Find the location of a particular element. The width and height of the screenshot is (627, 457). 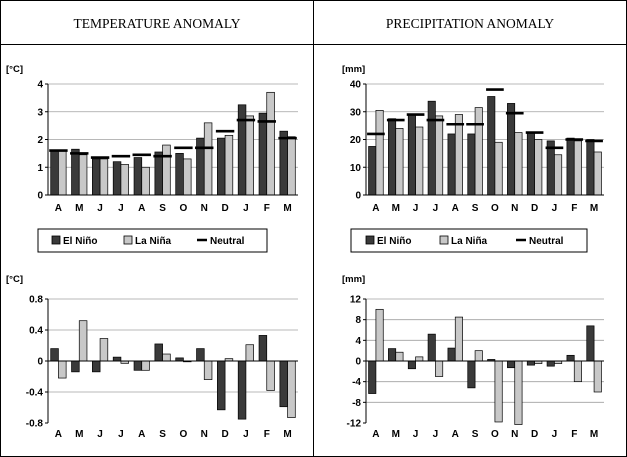

y-tick-label: 4 is located at coordinates (358, 341).